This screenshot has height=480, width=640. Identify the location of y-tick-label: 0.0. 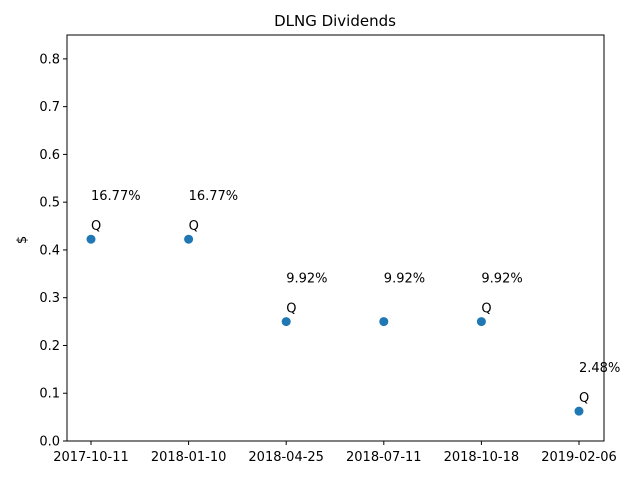
(49, 442).